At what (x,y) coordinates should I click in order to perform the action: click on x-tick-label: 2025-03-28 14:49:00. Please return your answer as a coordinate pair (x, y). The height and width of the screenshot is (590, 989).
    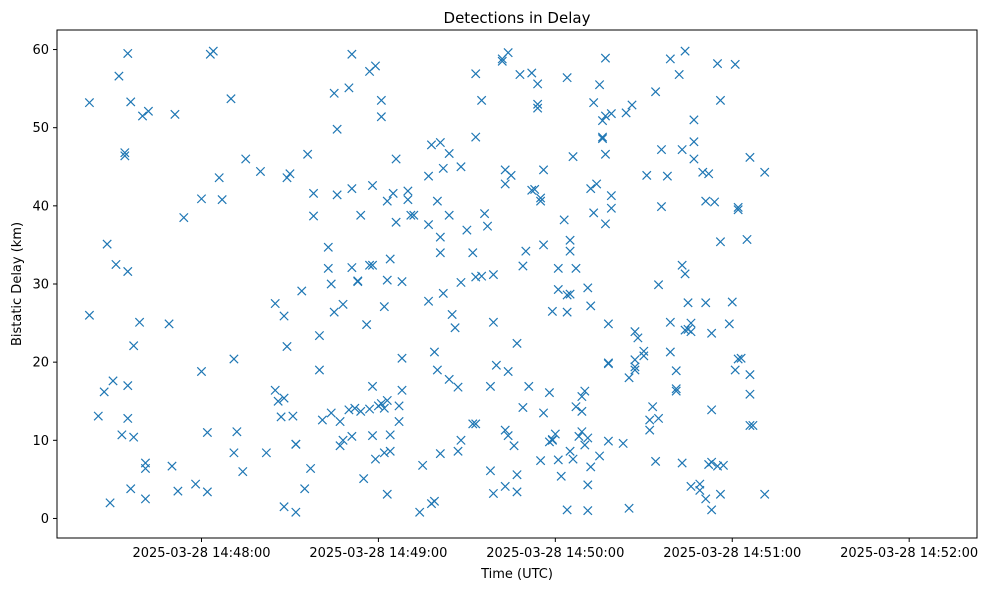
    Looking at the image, I should click on (378, 553).